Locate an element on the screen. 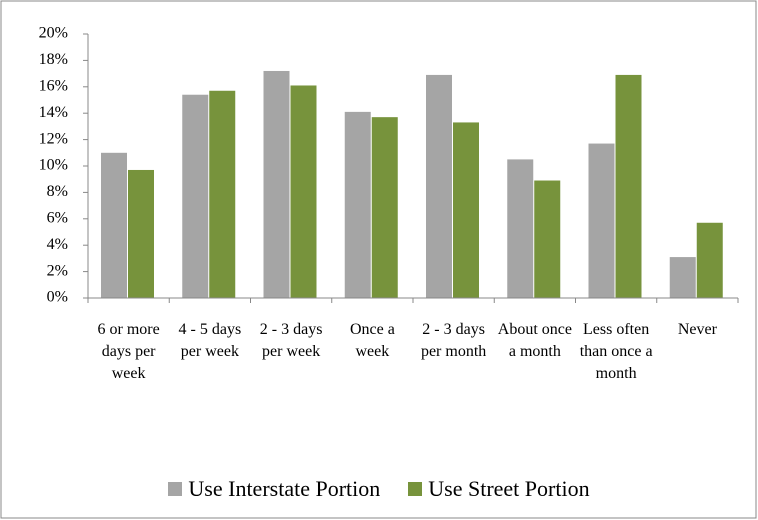 This screenshot has width=758, height=520. legend-item: Use Street Portion is located at coordinates (499, 489).